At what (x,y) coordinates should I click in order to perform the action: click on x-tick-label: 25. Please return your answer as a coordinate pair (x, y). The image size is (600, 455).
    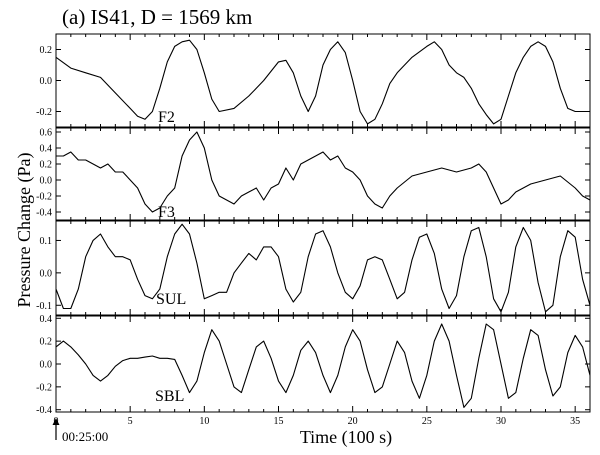
    Looking at the image, I should click on (427, 421).